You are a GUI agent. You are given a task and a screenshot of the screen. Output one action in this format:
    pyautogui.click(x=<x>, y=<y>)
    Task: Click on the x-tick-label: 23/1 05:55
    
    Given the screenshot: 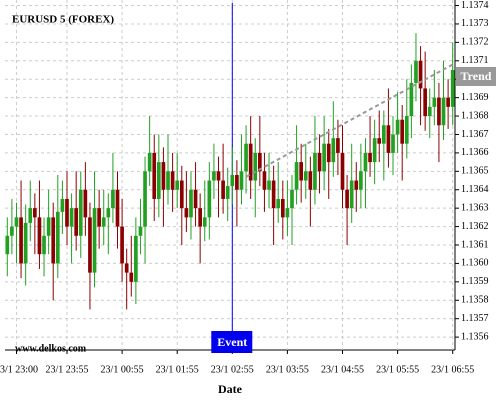 What is the action you would take?
    pyautogui.click(x=397, y=369)
    